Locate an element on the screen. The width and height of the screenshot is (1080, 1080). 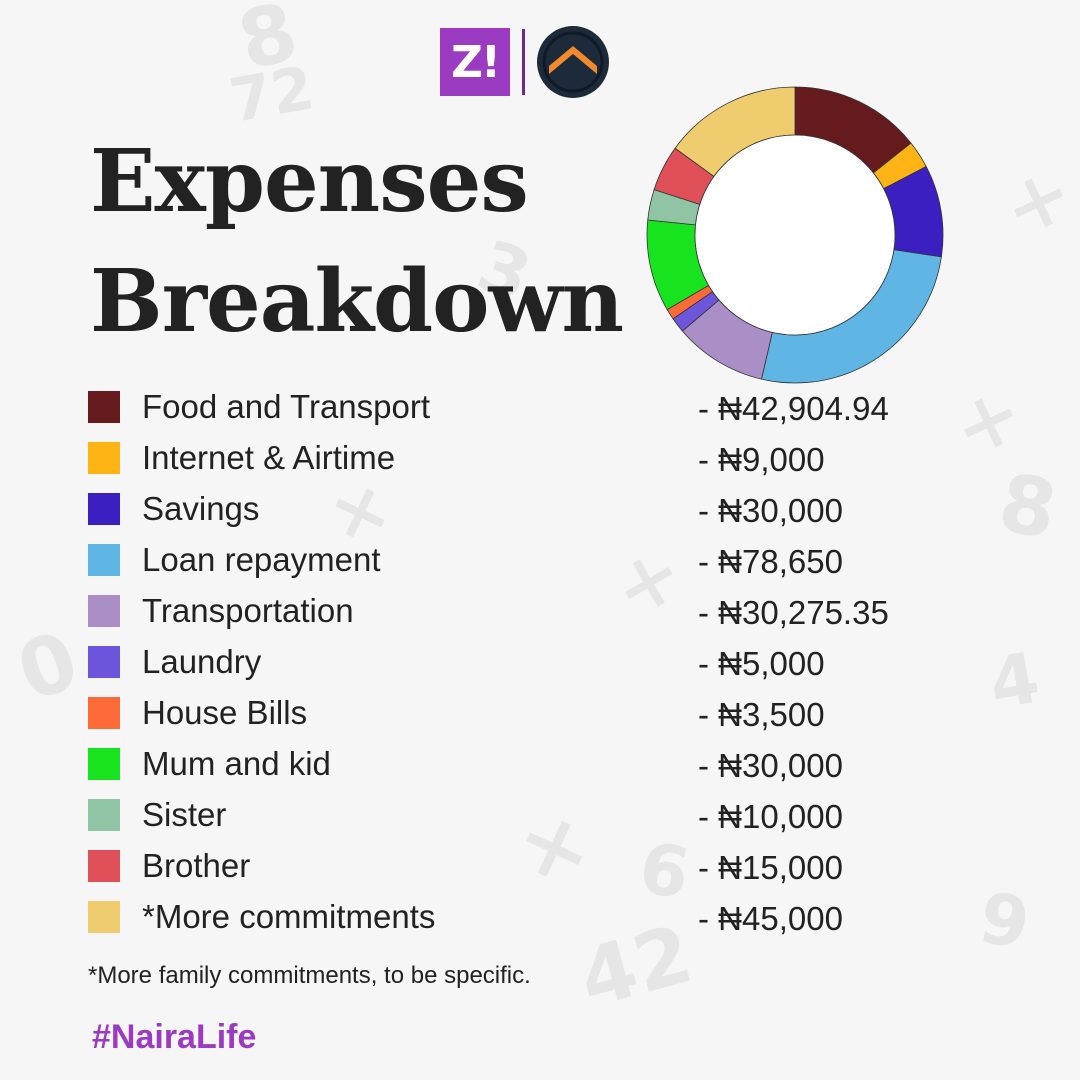
legend-value: - ₦42,904.94 is located at coordinates (793, 408).